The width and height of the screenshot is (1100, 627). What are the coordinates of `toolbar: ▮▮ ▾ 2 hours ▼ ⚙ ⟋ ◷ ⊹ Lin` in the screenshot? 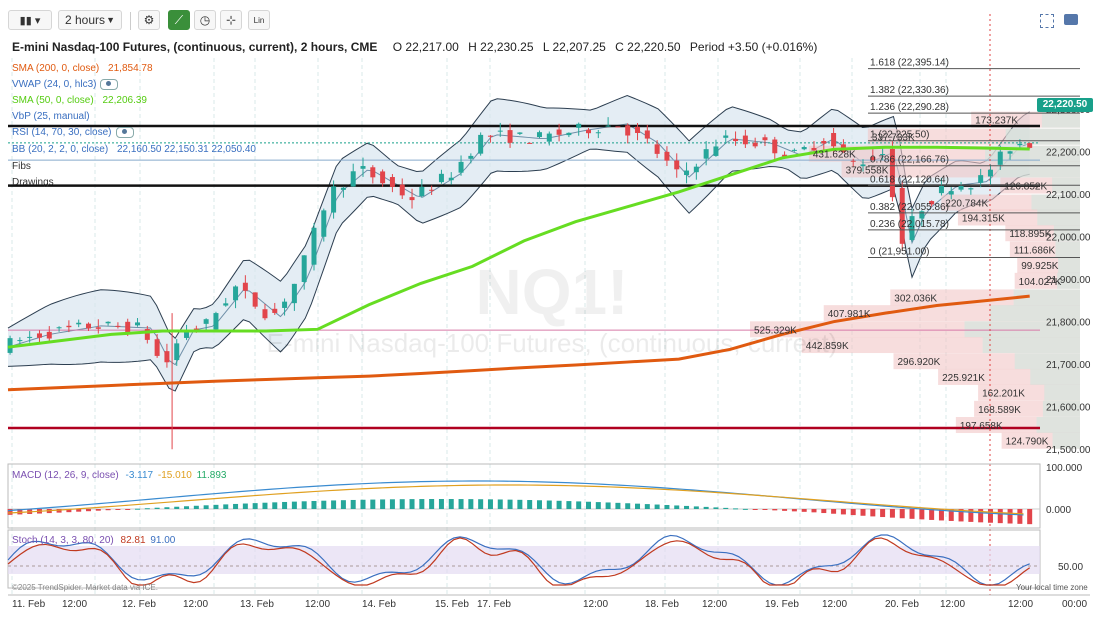 It's located at (550, 18).